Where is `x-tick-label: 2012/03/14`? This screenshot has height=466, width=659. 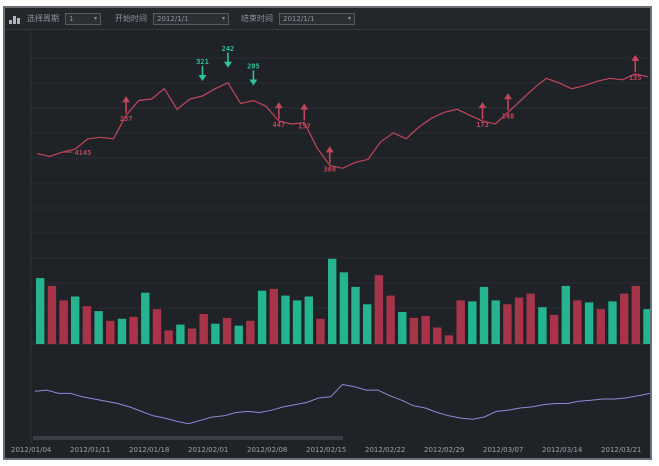
x-tick-label: 2012/03/14 is located at coordinates (562, 450).